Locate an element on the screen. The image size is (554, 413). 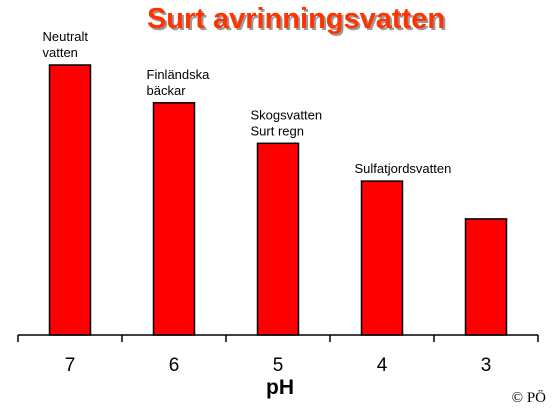
x-tick-label-6: 6 is located at coordinates (174, 365).